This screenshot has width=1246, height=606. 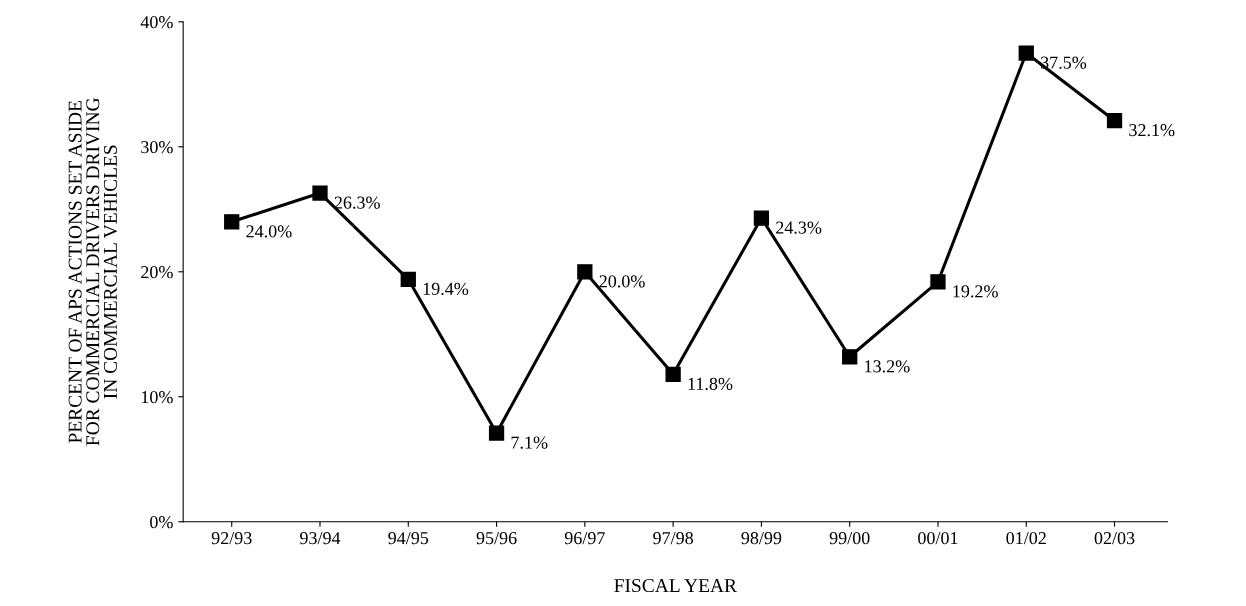 What do you see at coordinates (496, 538) in the screenshot?
I see `x-tick-label: 95/96` at bounding box center [496, 538].